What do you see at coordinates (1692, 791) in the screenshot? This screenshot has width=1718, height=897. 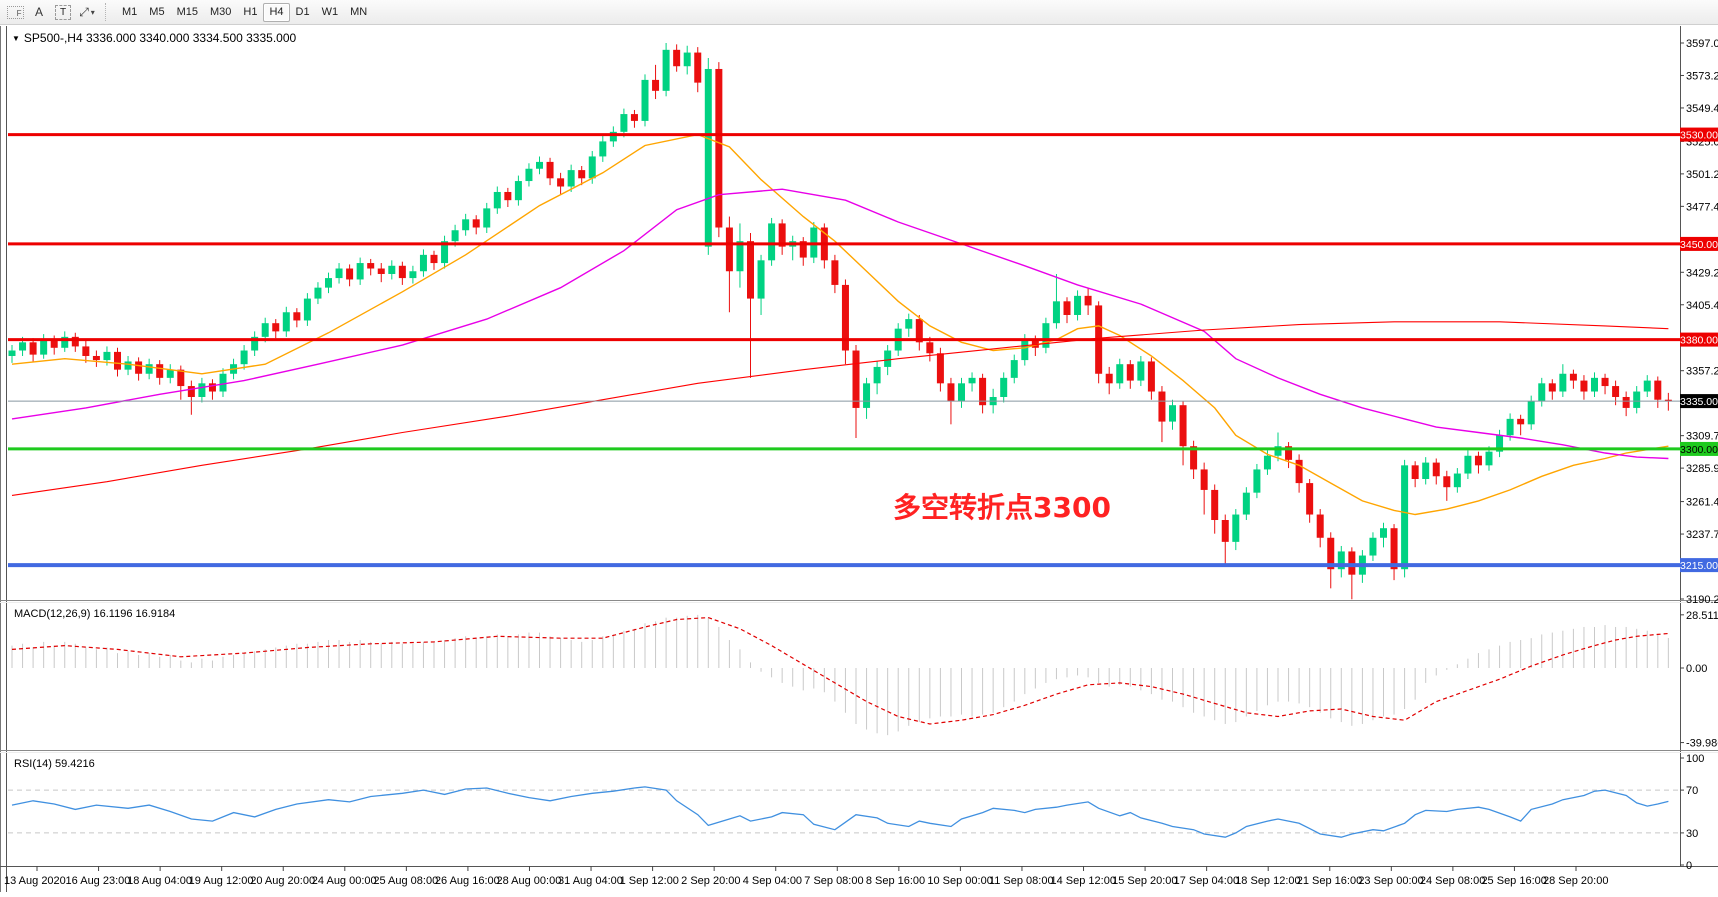 I see `rsi-axis-label: 70` at bounding box center [1692, 791].